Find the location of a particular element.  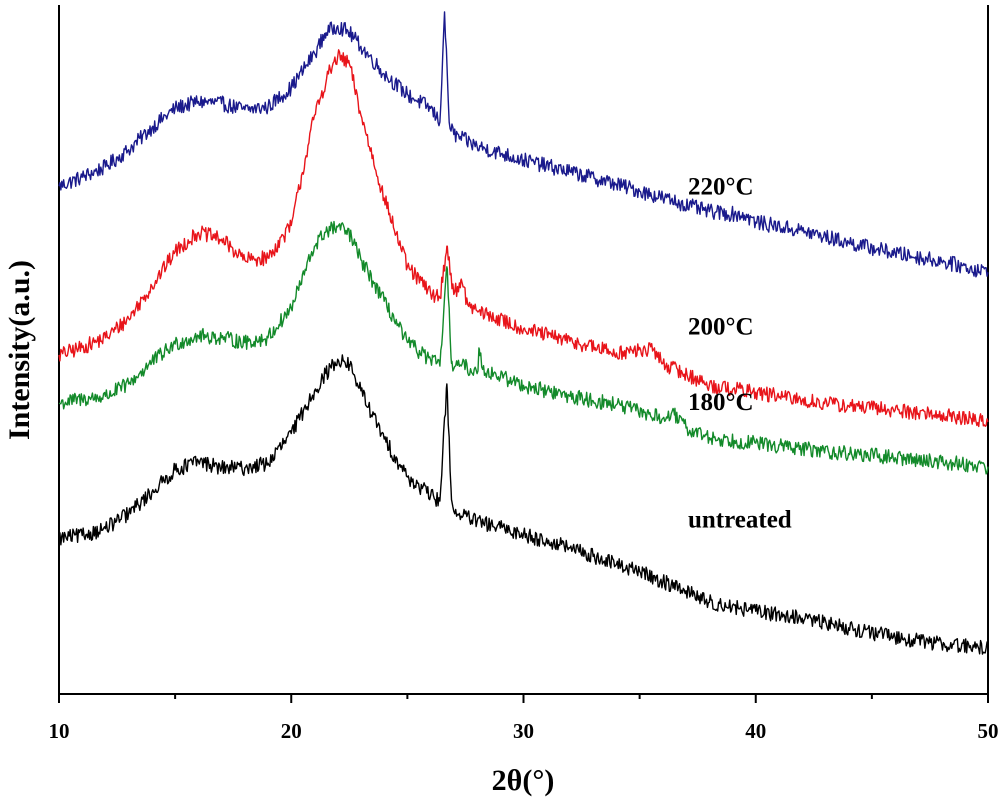

series-label-1: 220°C is located at coordinates (721, 187).